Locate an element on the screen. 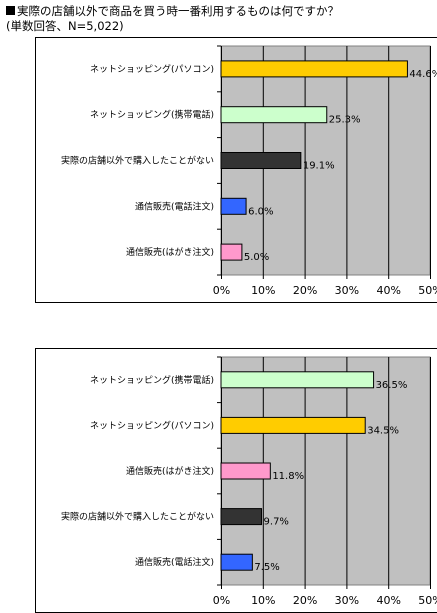  page-subtitle: (単数回答、N=5,022) is located at coordinates (65, 26).